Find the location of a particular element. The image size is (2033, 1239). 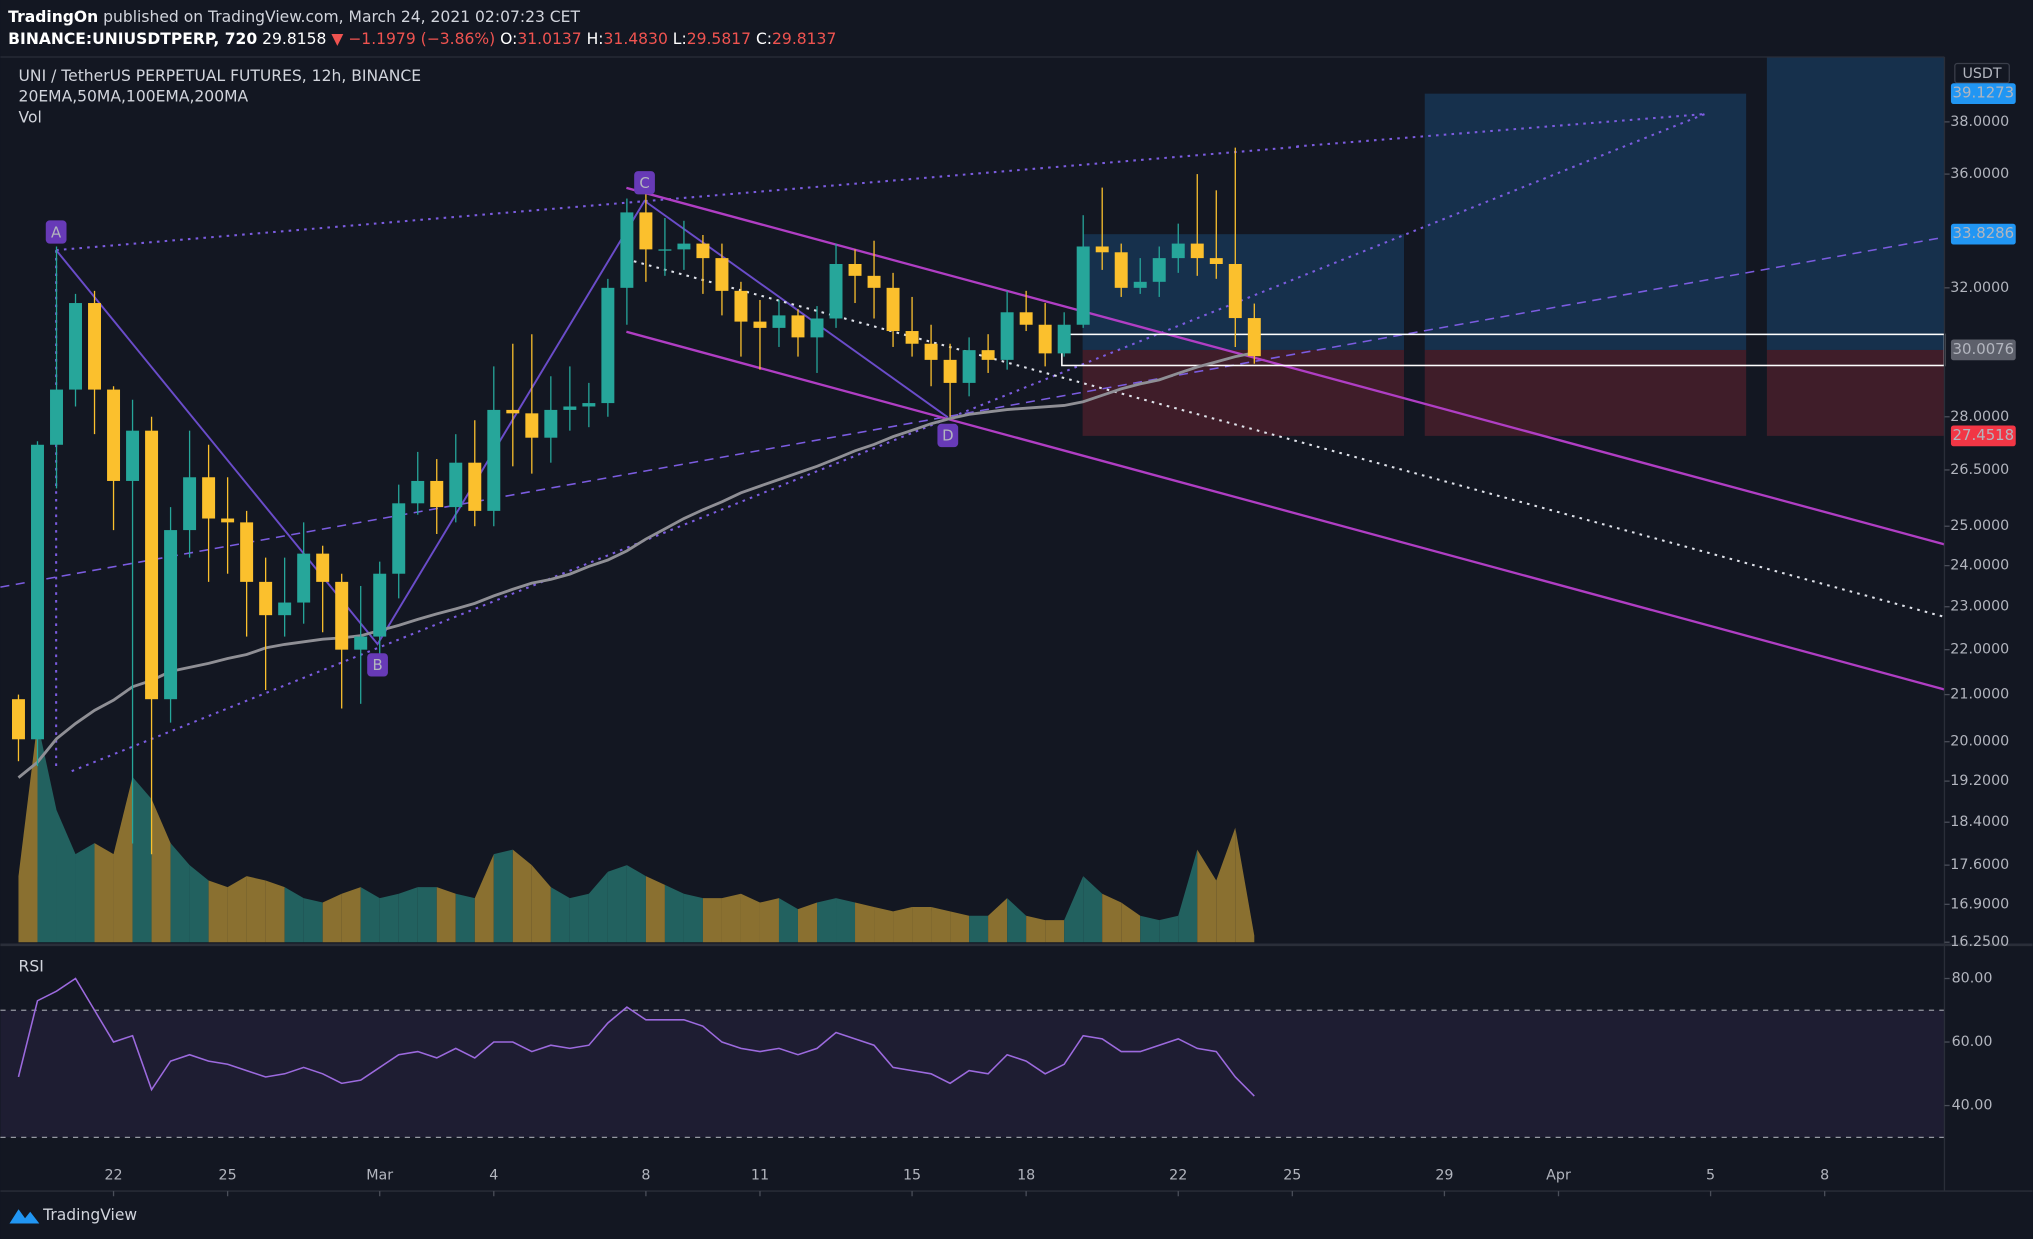

ohlc-value: 31.0137 is located at coordinates (549, 38).